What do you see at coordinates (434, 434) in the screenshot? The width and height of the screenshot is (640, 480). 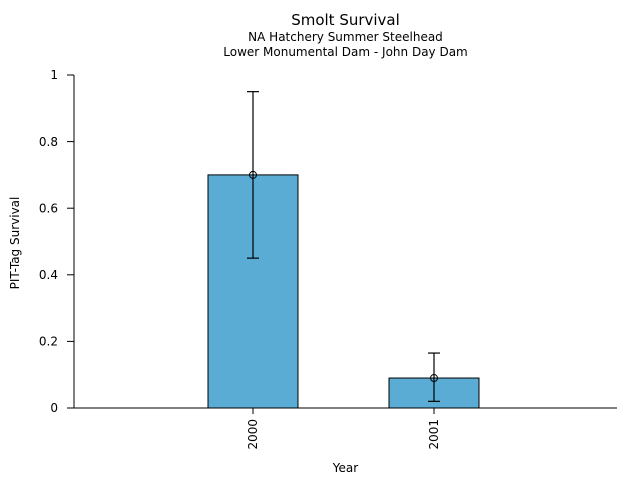 I see `x-tick-label: 2001` at bounding box center [434, 434].